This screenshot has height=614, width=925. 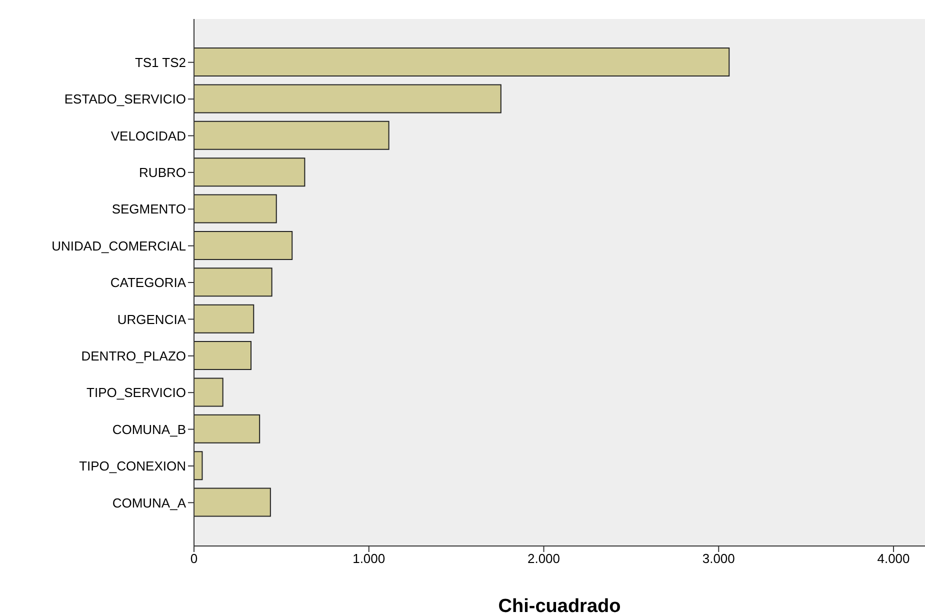 I want to click on y-tick-label: SEGMENTO, so click(x=149, y=209).